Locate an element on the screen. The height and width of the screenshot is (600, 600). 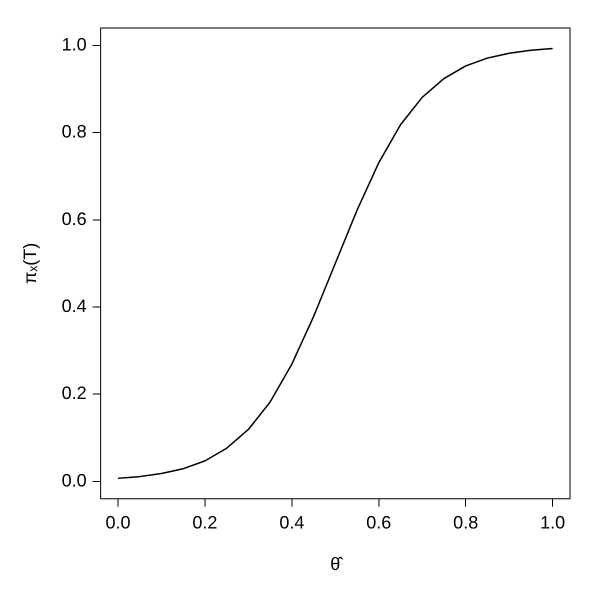
x-tick-label: 0.2 is located at coordinates (205, 522).